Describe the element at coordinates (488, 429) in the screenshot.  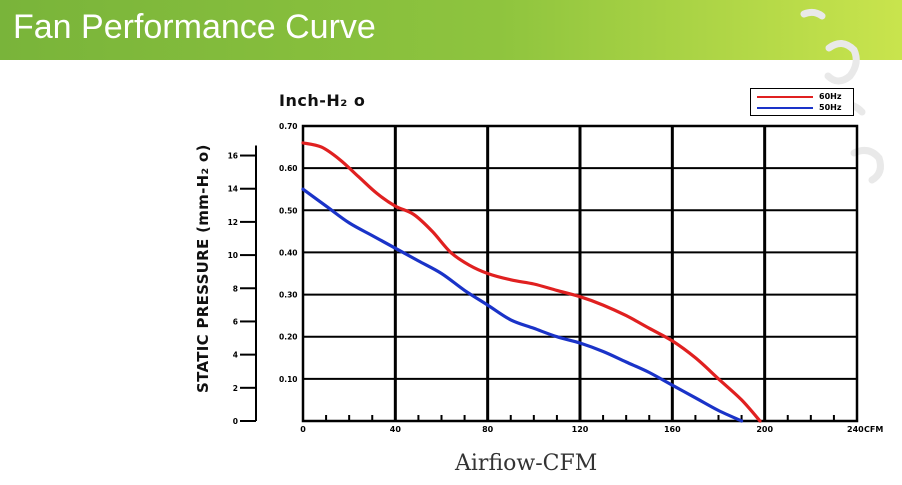
I see `x-tick-label-80: 80` at that location.